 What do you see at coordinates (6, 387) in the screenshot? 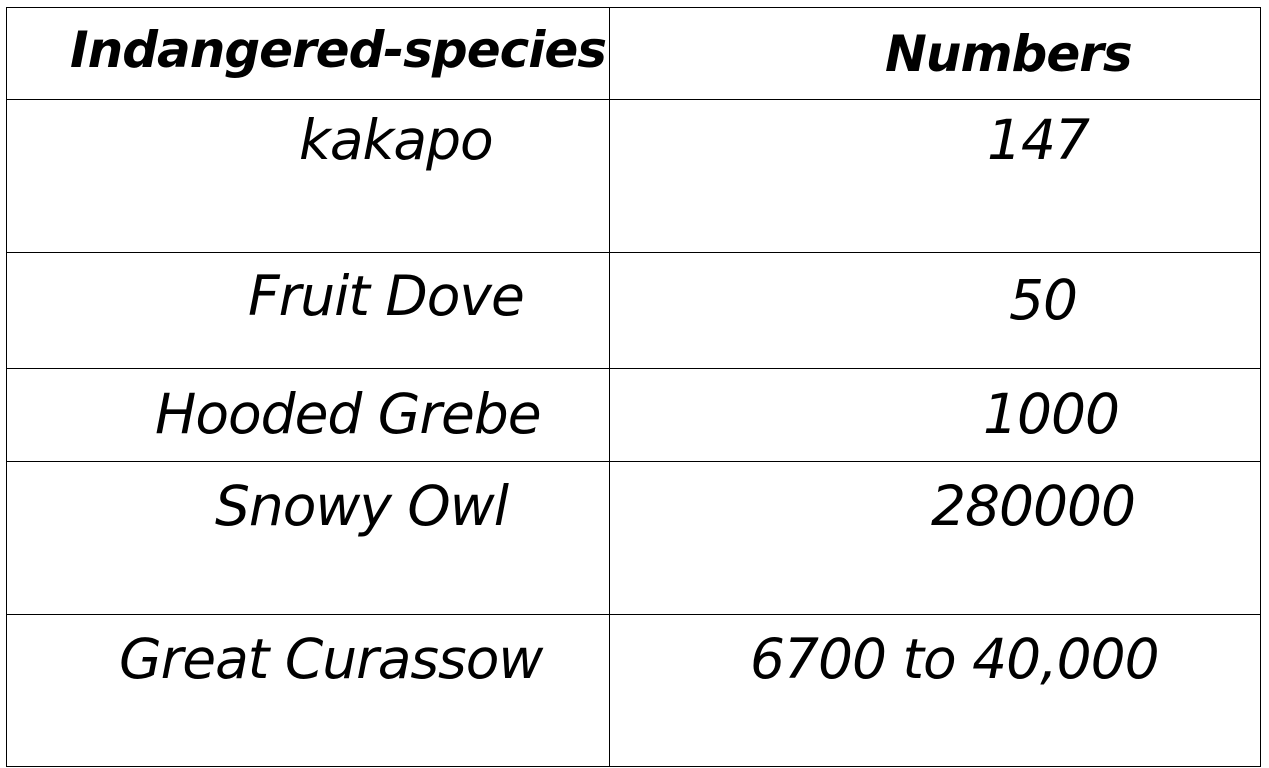
I see `table-border-left` at bounding box center [6, 387].